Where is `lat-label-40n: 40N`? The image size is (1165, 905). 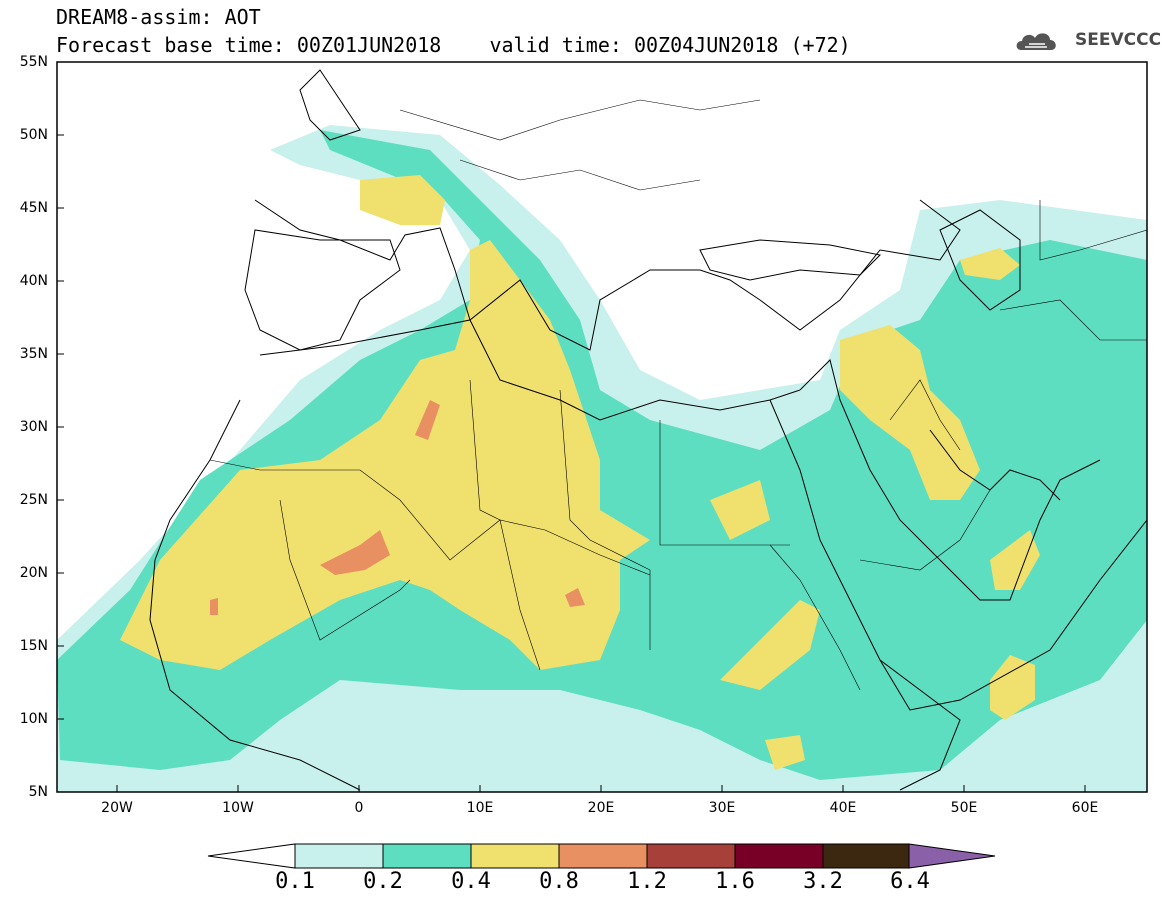 lat-label-40n: 40N is located at coordinates (33, 281).